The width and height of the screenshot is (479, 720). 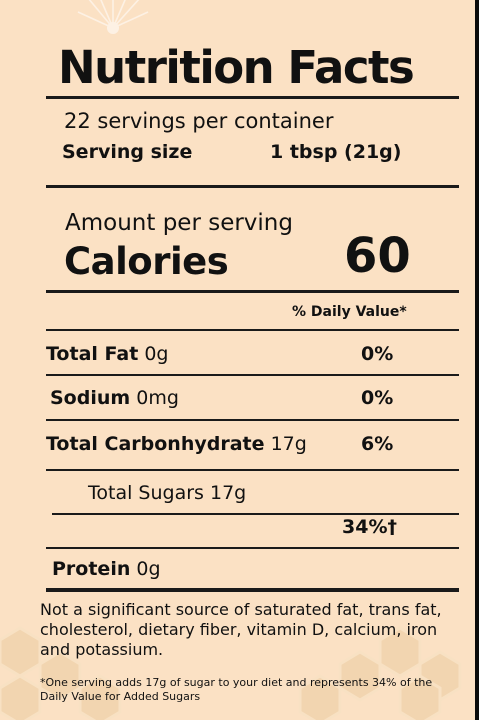 I want to click on daily-value-header: % Daily Value*, so click(x=349, y=312).